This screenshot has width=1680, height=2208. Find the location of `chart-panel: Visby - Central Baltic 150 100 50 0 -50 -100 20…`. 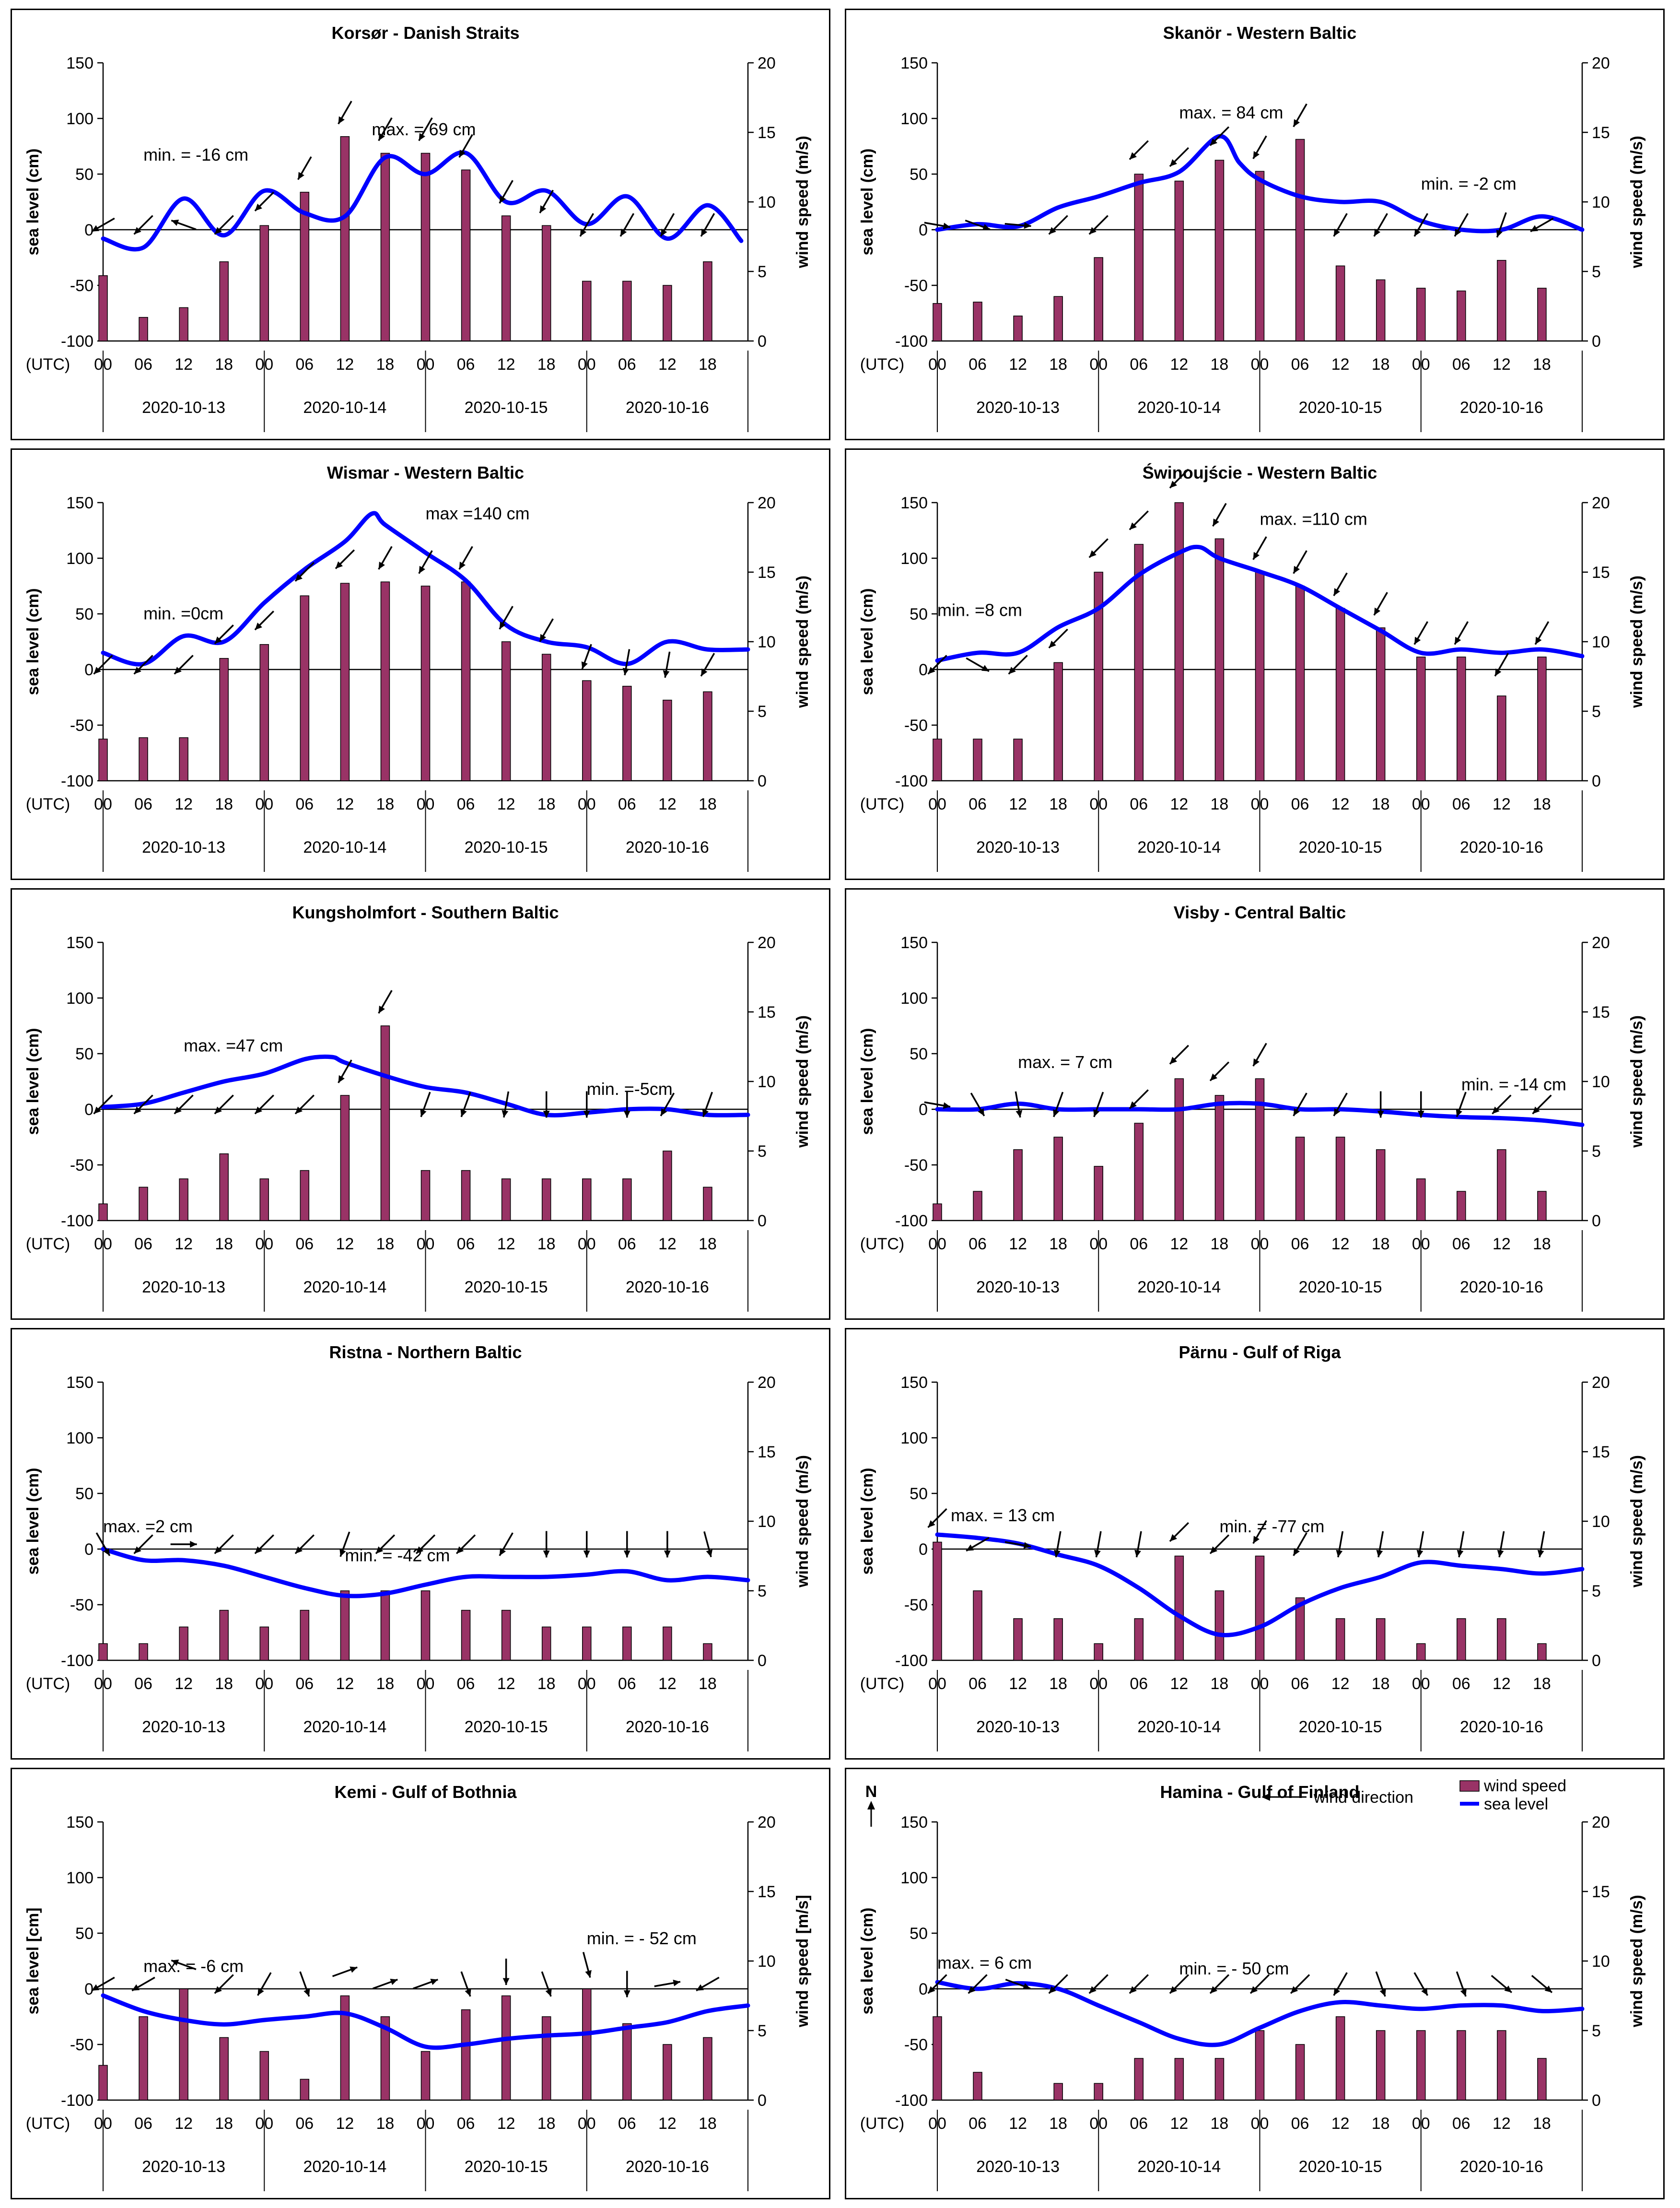

chart-panel: Visby - Central Baltic 150 100 50 0 -50 -100 20… is located at coordinates (1255, 1104).